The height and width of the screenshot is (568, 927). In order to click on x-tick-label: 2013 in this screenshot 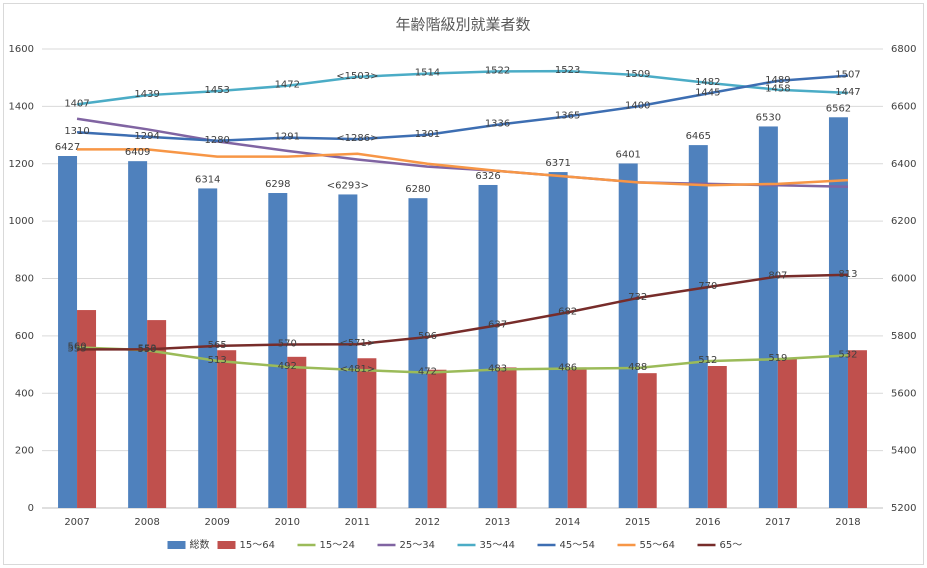, I will do `click(497, 522)`.